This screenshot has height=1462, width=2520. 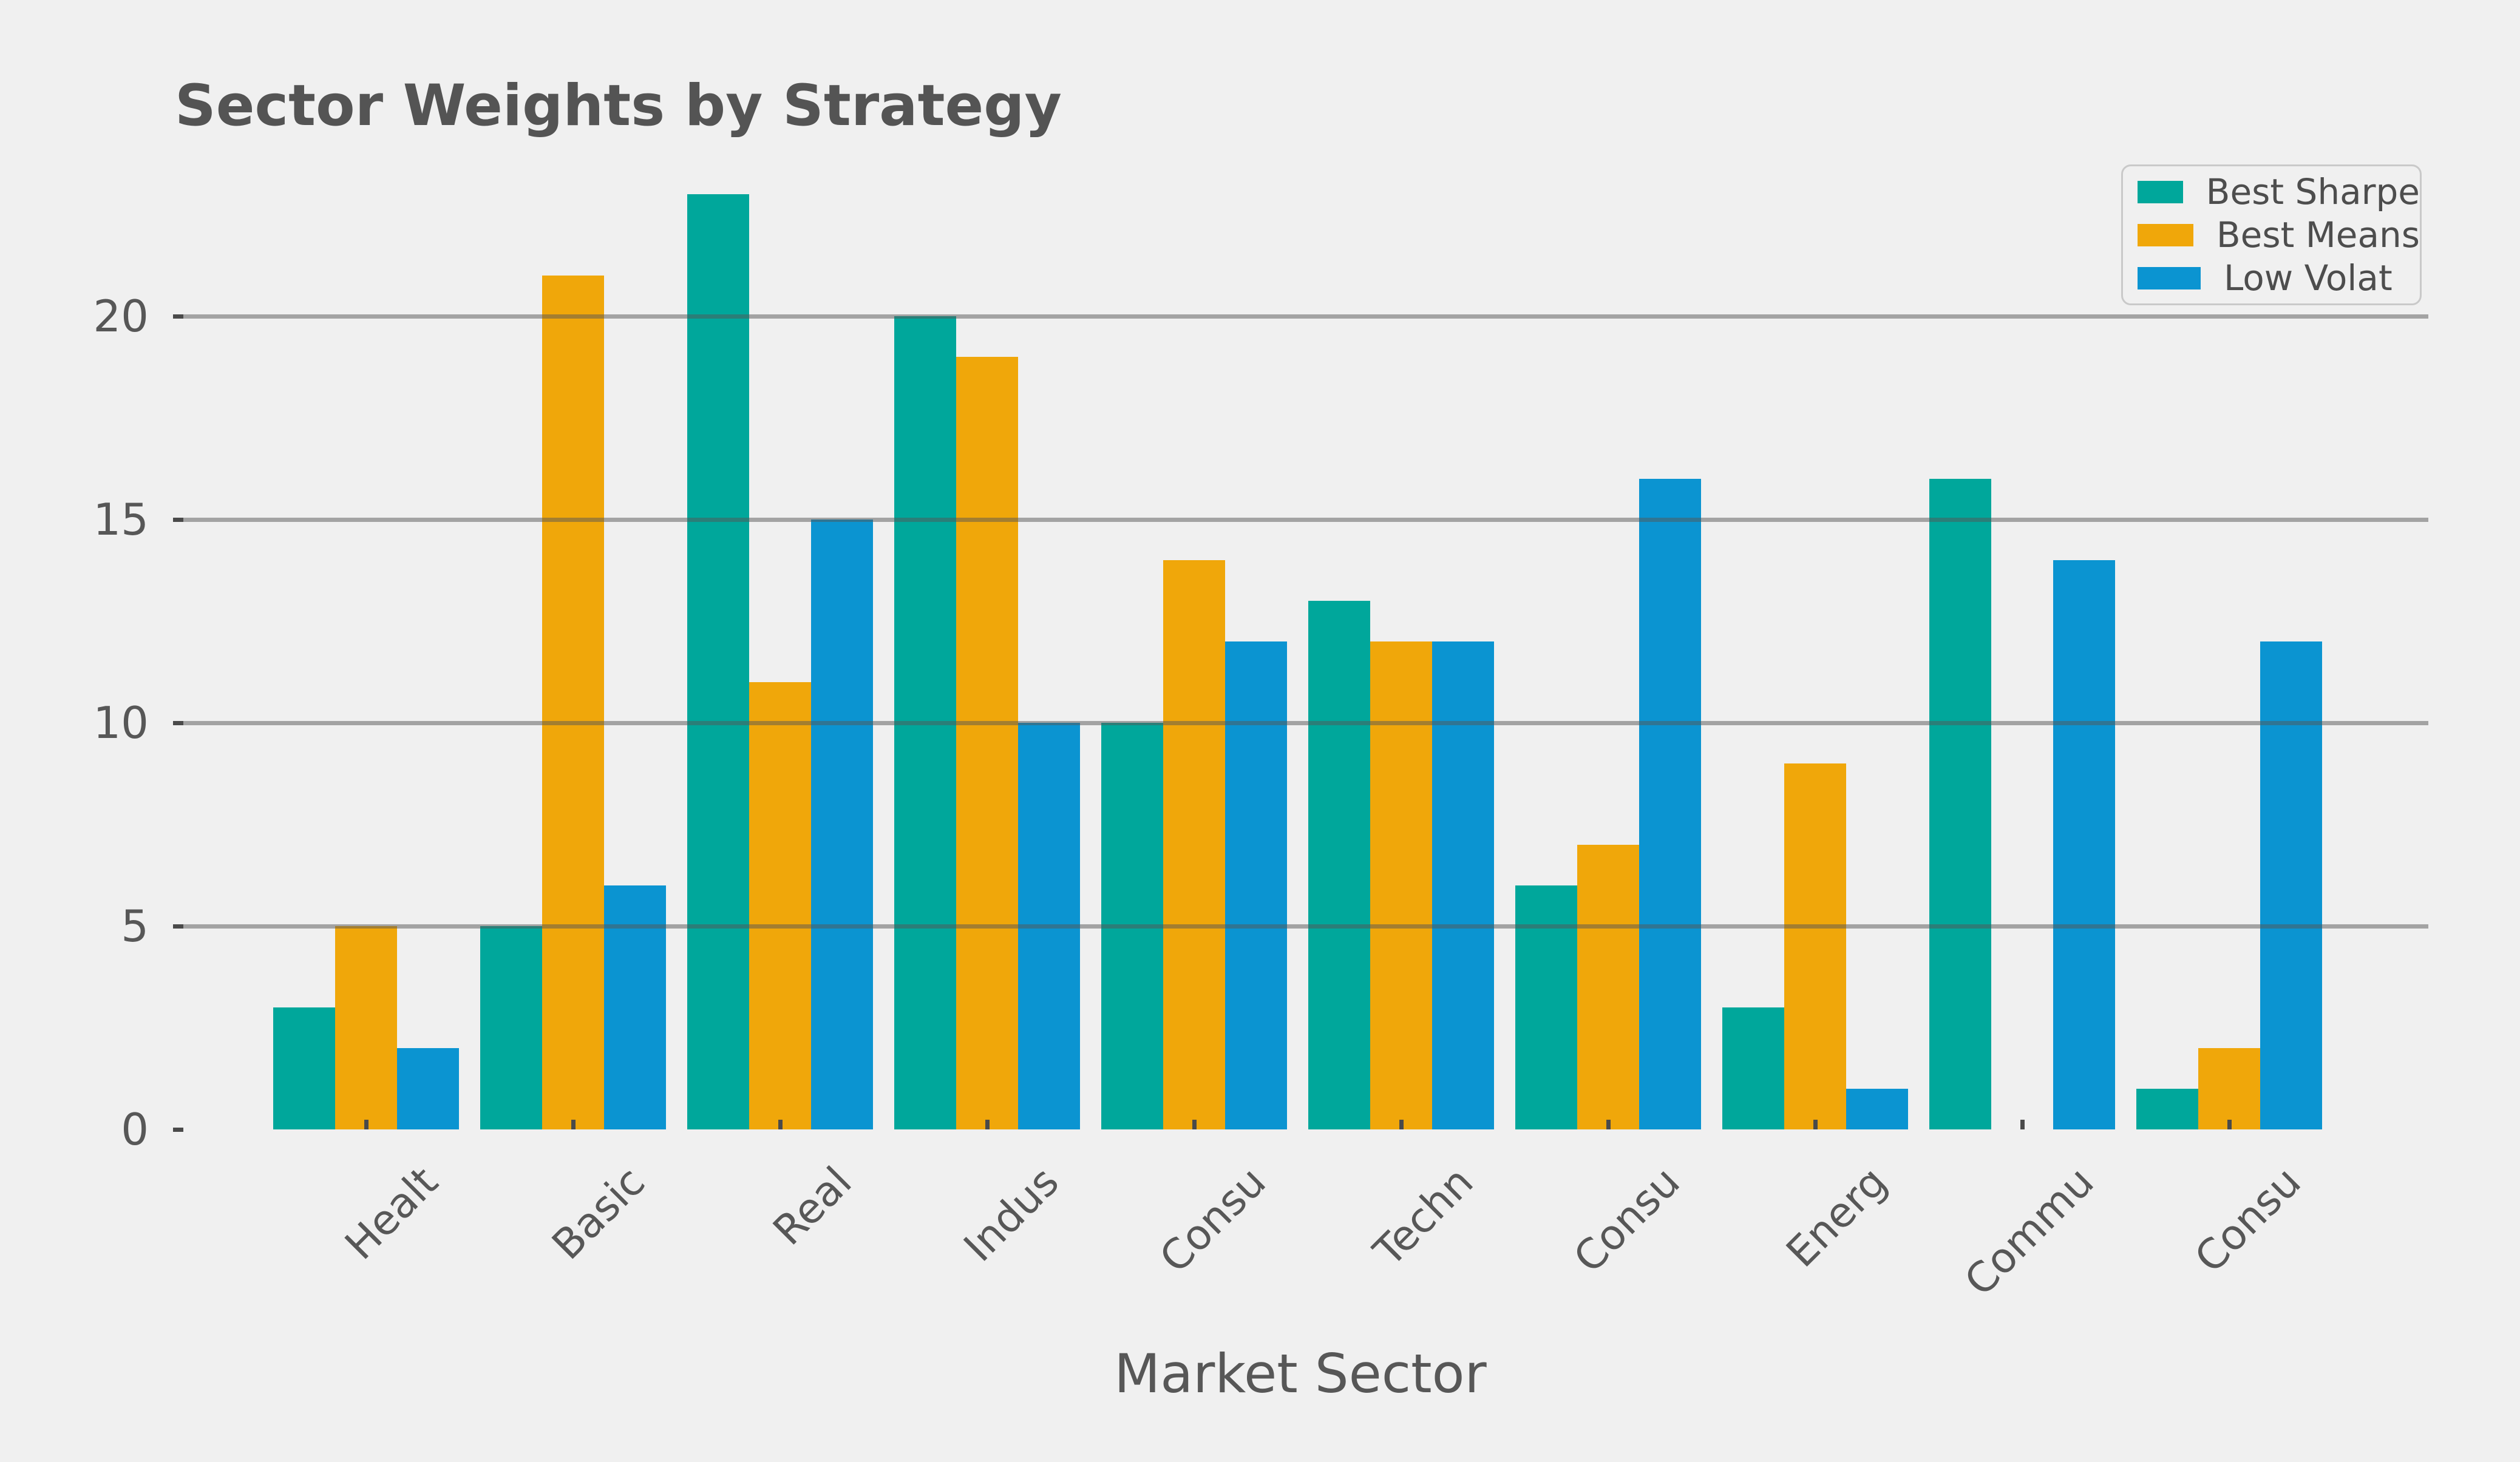 I want to click on x-tick-label: Commu, so click(x=2029, y=1232).